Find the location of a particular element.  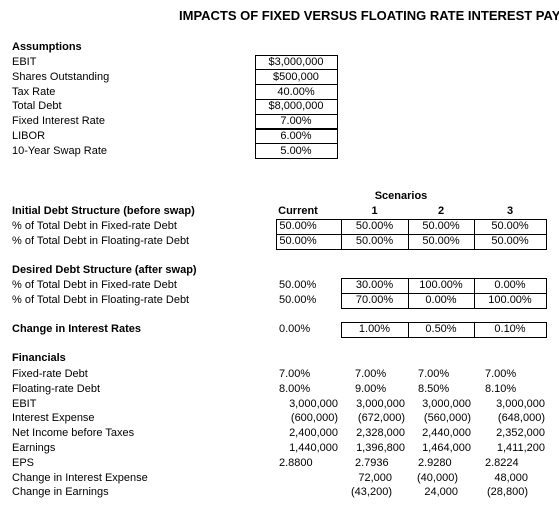

row-label: LIBOR is located at coordinates (29, 136).